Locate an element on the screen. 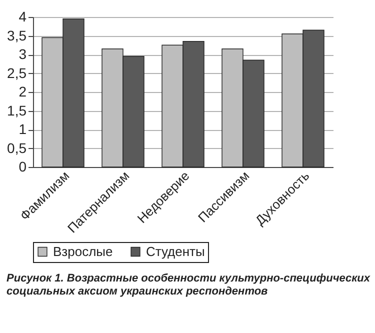 The height and width of the screenshot is (333, 375). y-tick-label: 2,5 is located at coordinates (17, 72).